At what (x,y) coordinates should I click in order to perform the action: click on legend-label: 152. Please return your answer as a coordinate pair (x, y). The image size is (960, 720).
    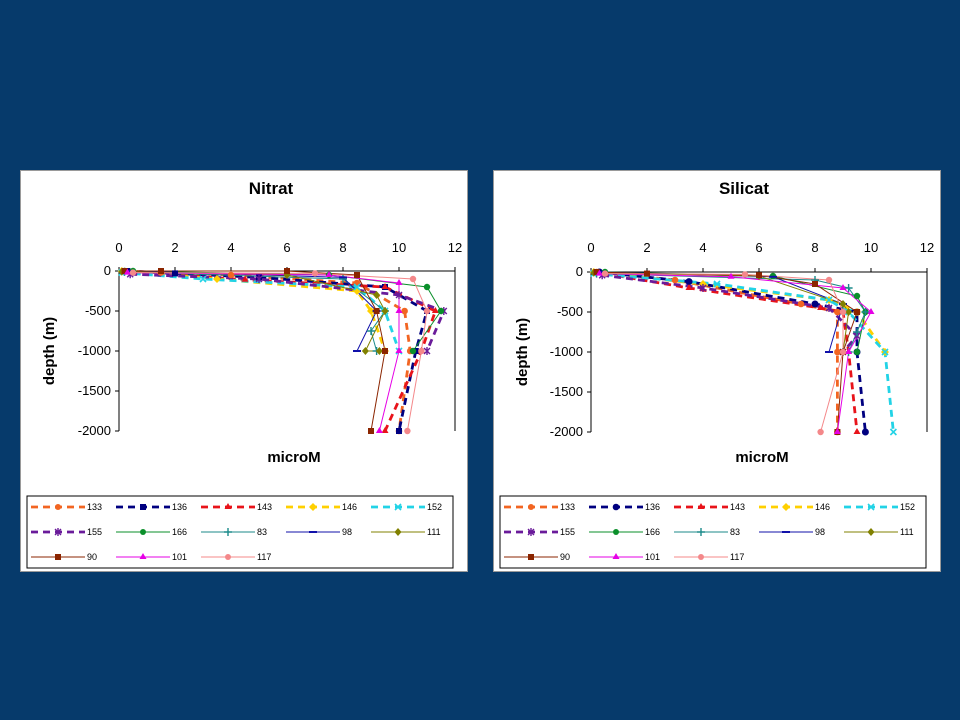
    Looking at the image, I should click on (907, 507).